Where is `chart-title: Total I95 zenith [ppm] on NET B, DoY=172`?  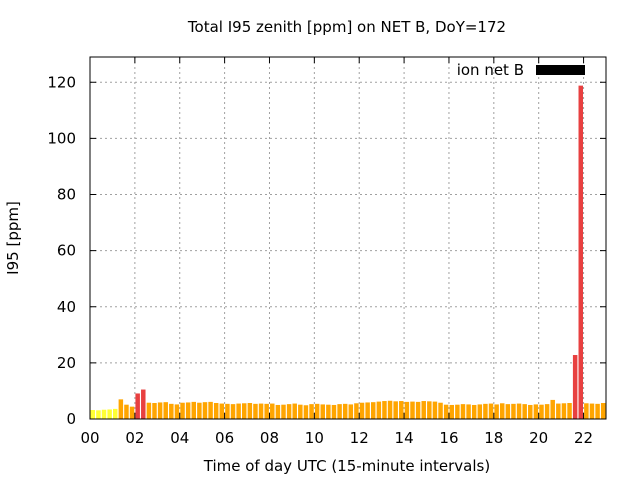
chart-title: Total I95 zenith [ppm] on NET B, DoY=172 is located at coordinates (346, 27).